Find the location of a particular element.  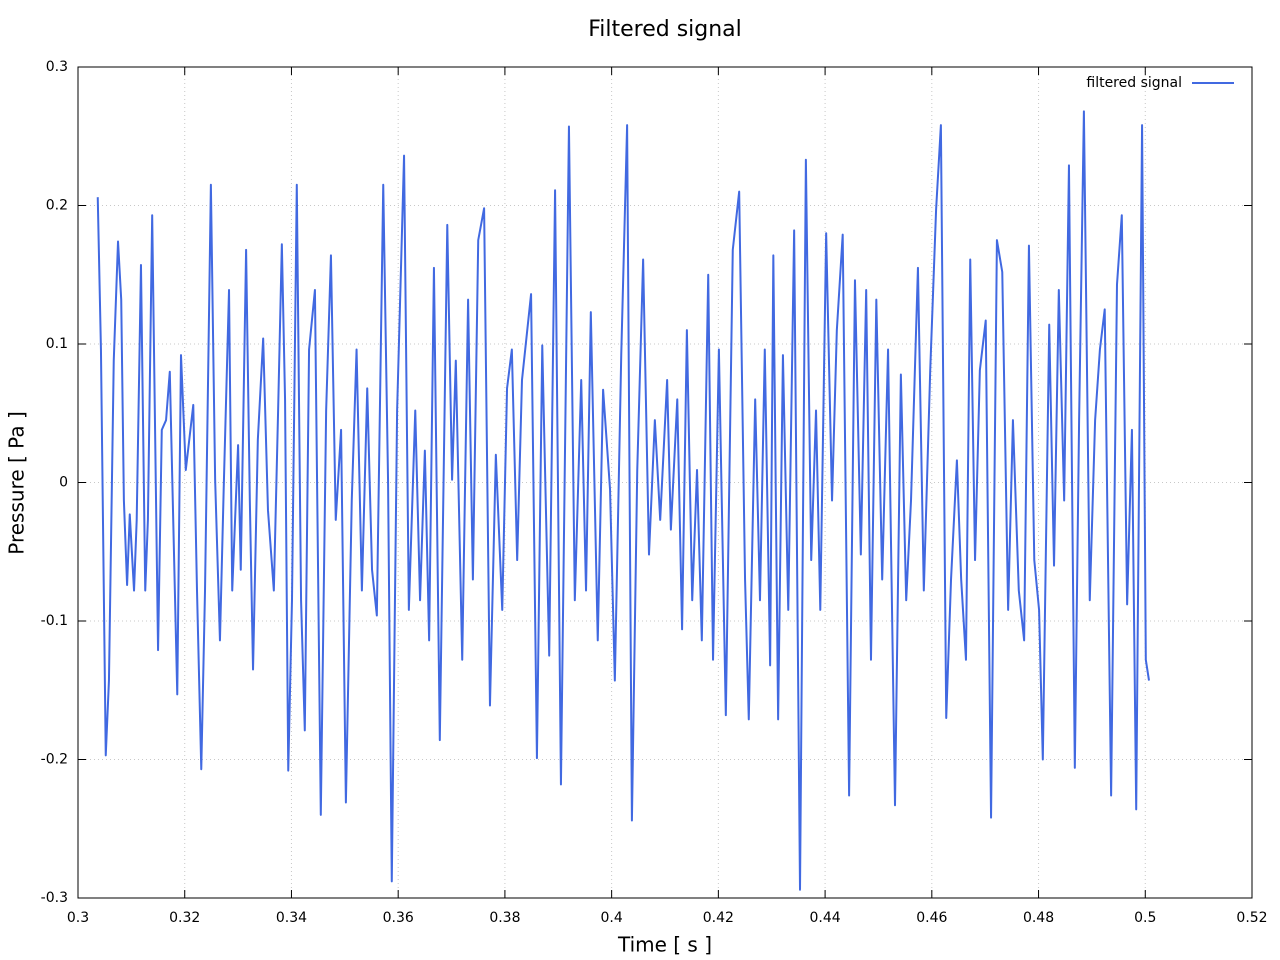

y-tick-label: 0.2 is located at coordinates (57, 206).